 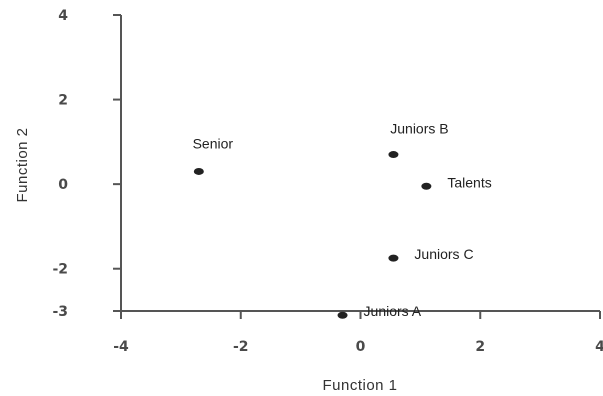 What do you see at coordinates (419, 129) in the screenshot?
I see `data-point-label: Juniors B` at bounding box center [419, 129].